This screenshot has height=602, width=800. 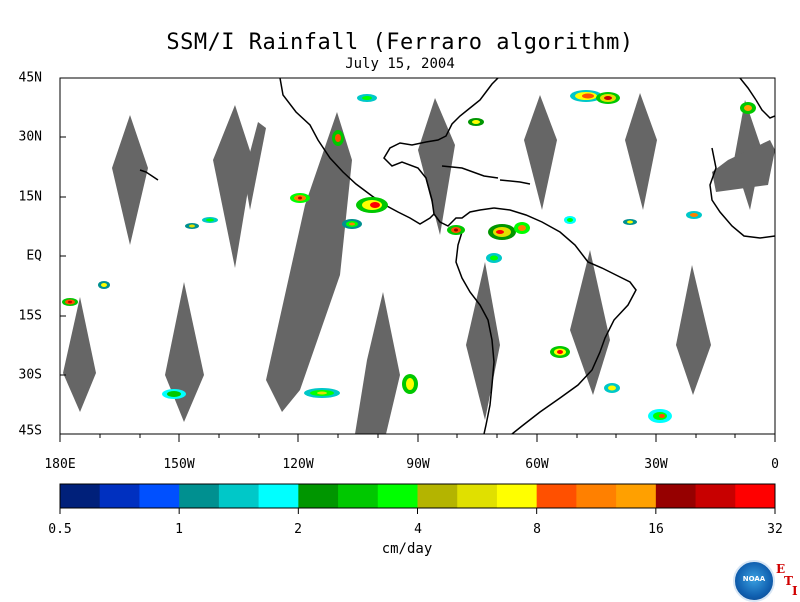 I want to click on noaa-logo-text: NOAA, so click(x=754, y=579).